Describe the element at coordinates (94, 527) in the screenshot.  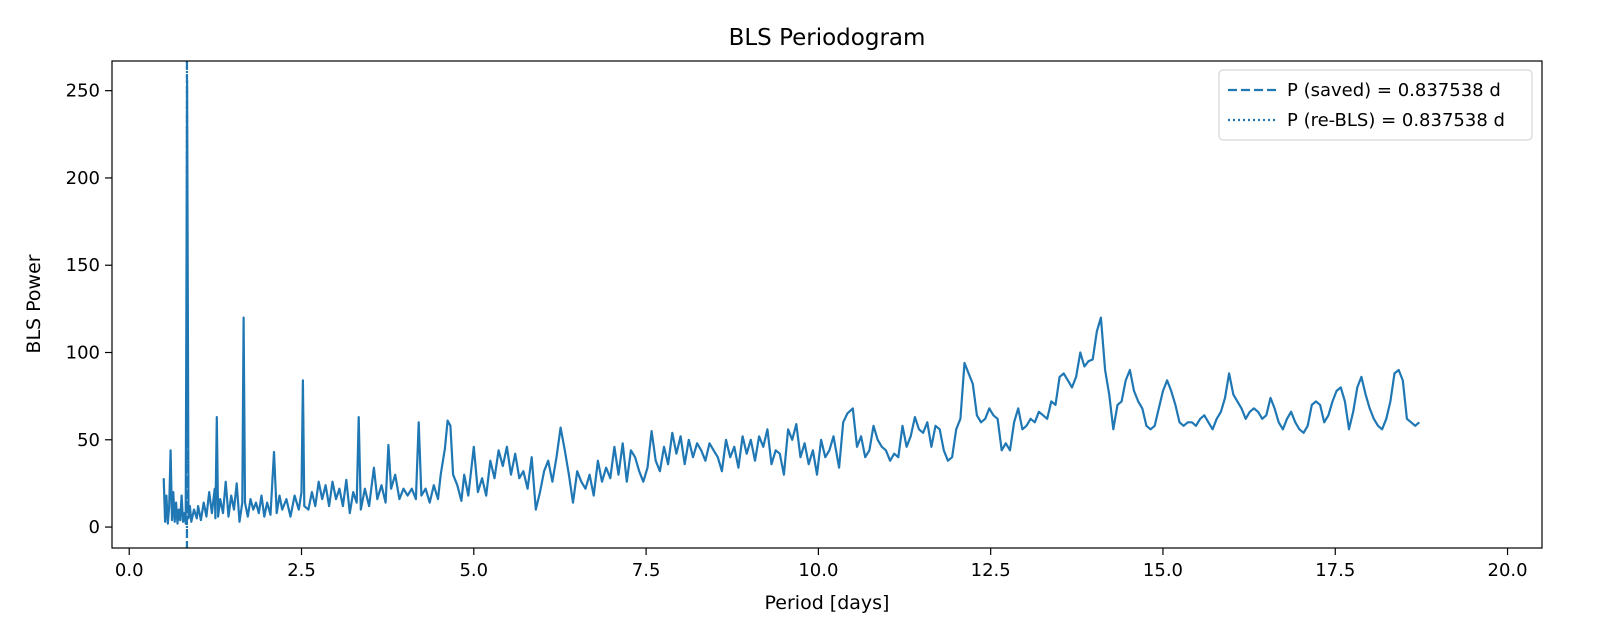
I see `y-tick-label: 0` at that location.